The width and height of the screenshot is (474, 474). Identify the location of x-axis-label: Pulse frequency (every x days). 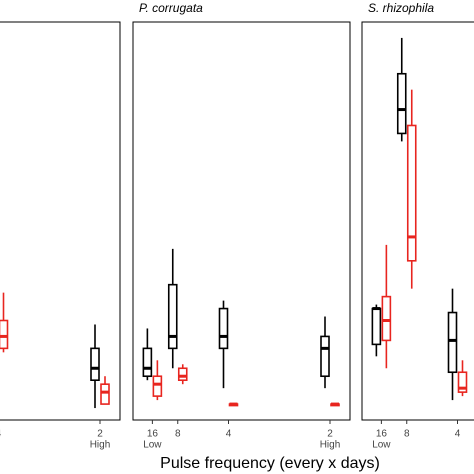
(270, 463).